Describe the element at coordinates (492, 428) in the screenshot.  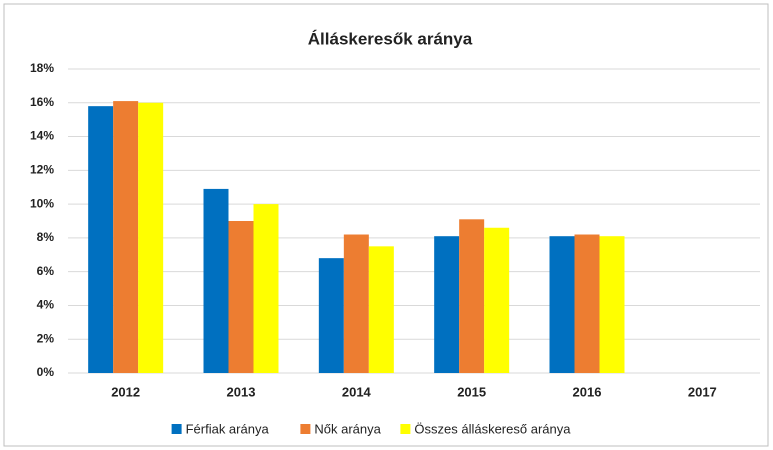
I see `legend-label: Összes álláskereső aránya` at that location.